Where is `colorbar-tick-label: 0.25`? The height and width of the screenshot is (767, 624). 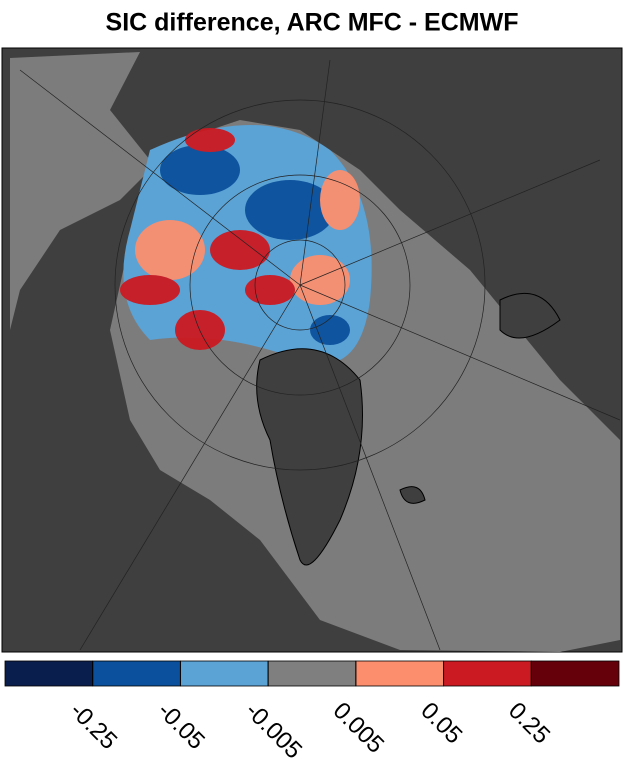
colorbar-tick-label: 0.25 is located at coordinates (529, 723).